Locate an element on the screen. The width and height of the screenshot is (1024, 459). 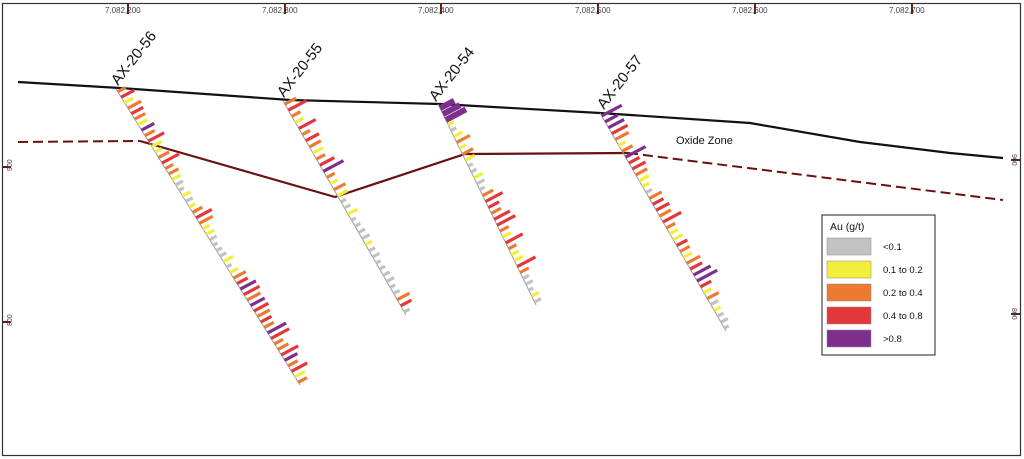
legend-label: 0.1 to 0.2 is located at coordinates (903, 270).